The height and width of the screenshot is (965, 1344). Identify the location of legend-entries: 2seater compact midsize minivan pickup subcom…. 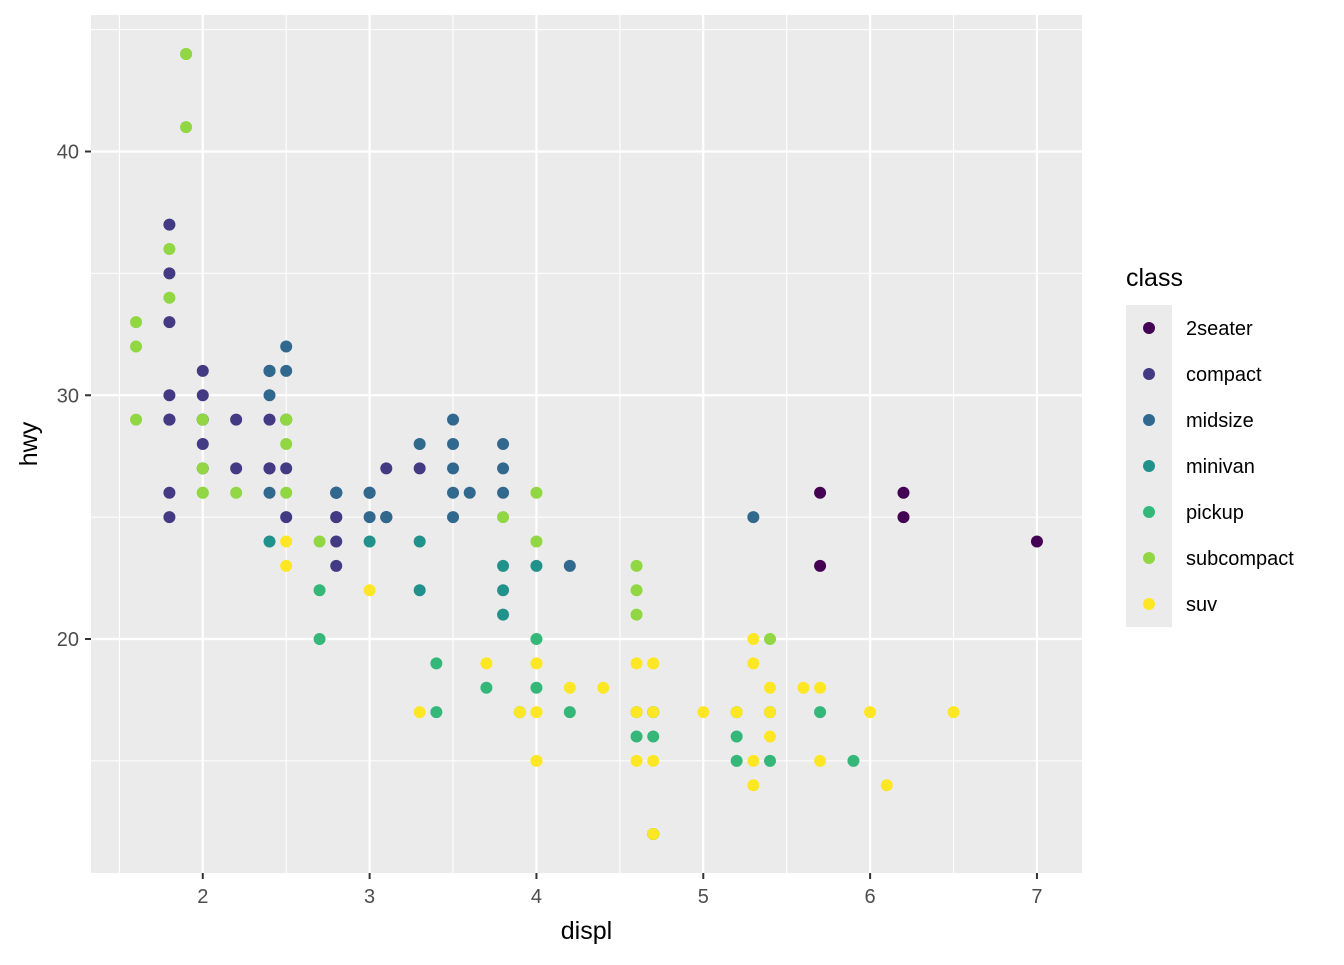
(1218, 467).